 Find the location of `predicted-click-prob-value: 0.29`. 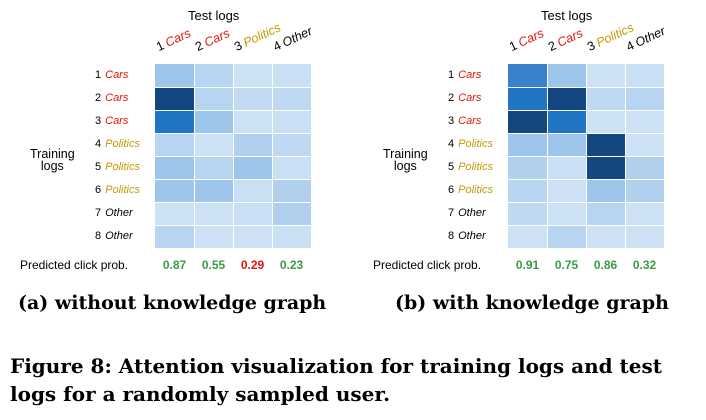

predicted-click-prob-value: 0.29 is located at coordinates (252, 265).